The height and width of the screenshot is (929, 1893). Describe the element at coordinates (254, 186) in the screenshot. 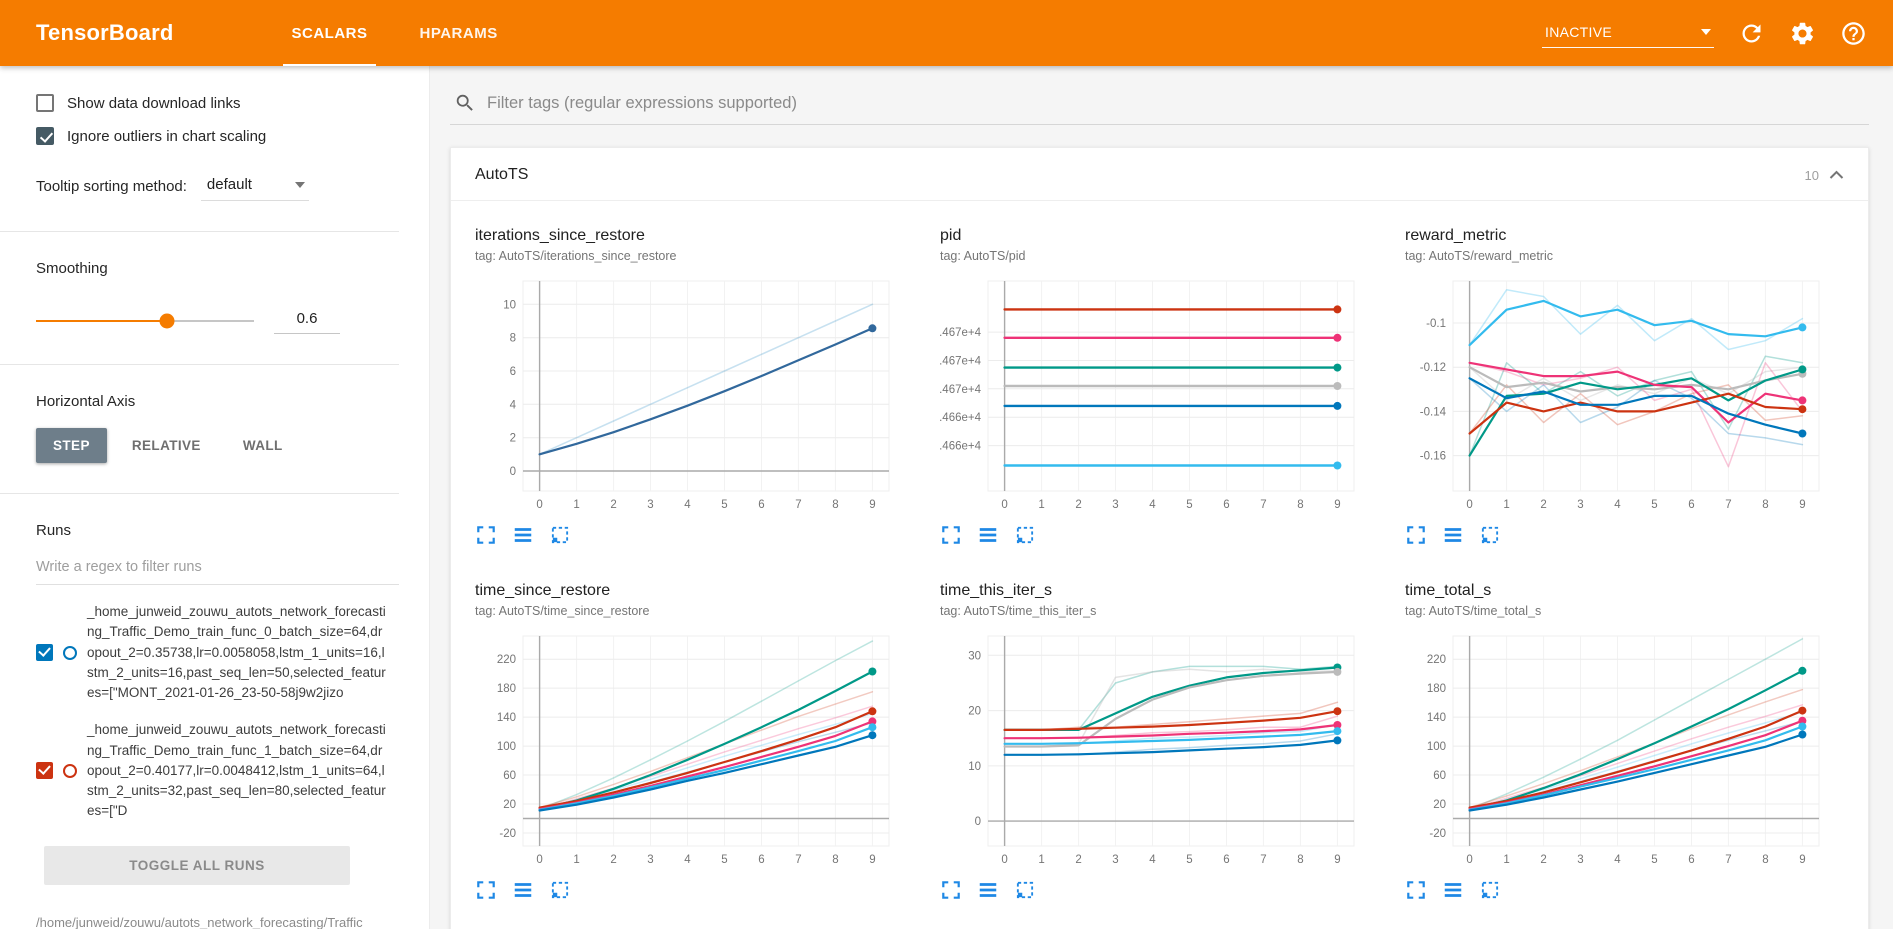

I see `tooltip-sorting-dropdown: default` at that location.